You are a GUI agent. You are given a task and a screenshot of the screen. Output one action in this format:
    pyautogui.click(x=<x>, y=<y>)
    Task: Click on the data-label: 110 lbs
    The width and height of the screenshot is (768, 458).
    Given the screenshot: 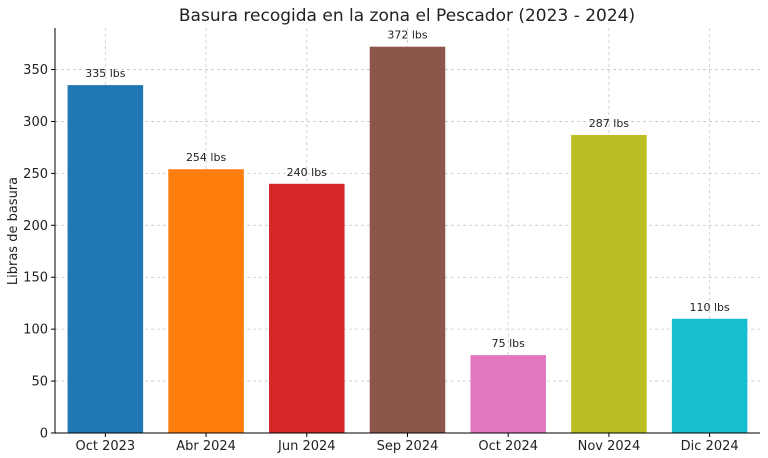 What is the action you would take?
    pyautogui.click(x=710, y=307)
    